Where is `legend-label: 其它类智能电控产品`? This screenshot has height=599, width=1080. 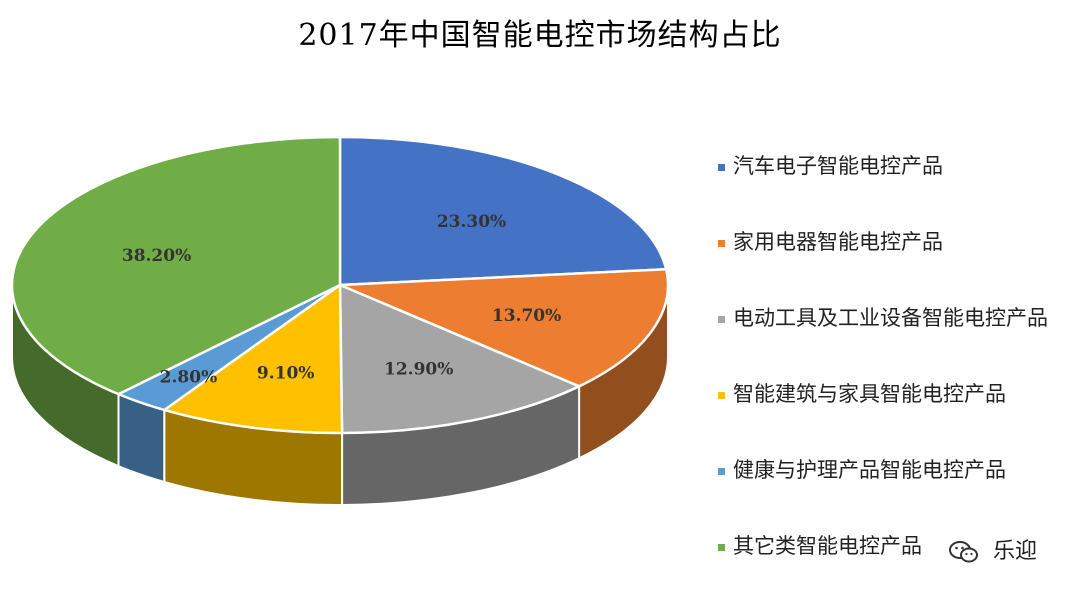 legend-label: 其它类智能电控产品 is located at coordinates (827, 546).